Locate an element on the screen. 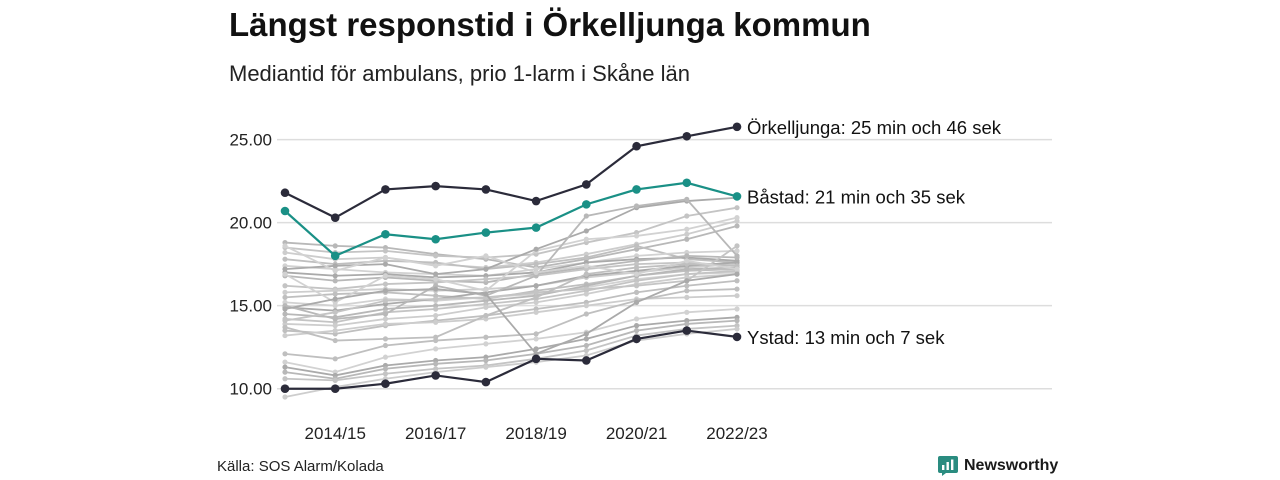 This screenshot has height=480, width=1280. series-line-highlight is located at coordinates (511, 219).